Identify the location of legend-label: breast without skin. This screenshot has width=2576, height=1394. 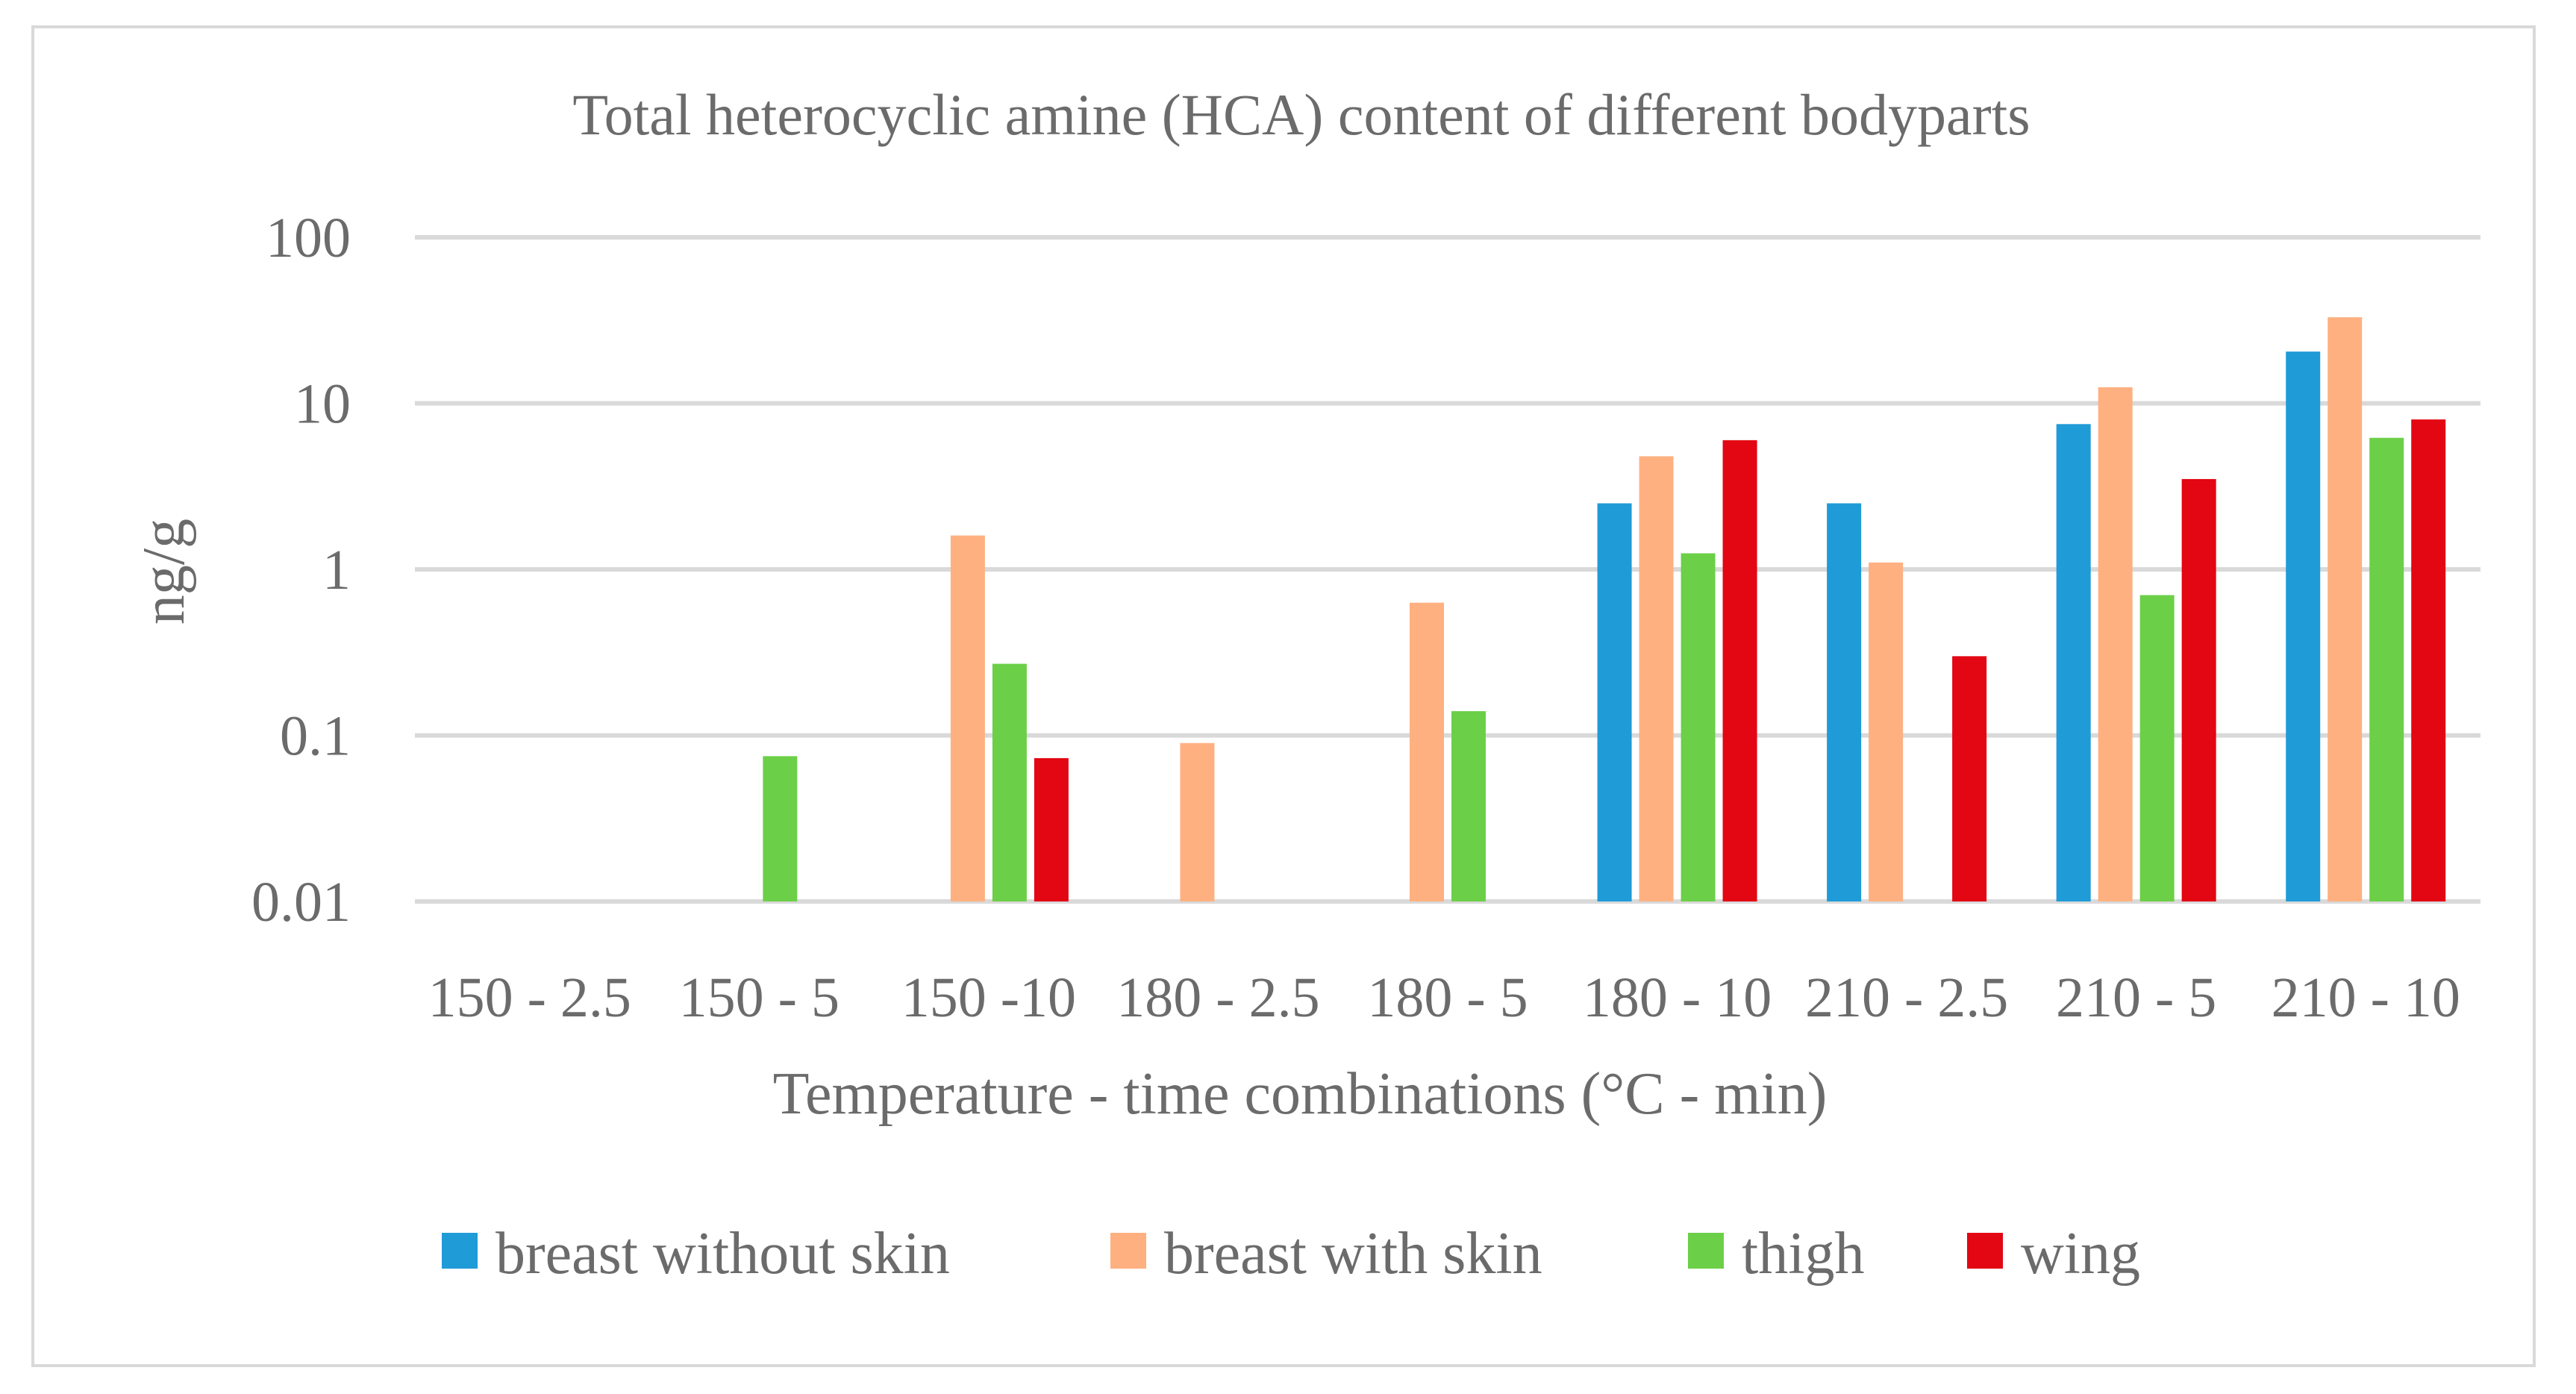
(722, 1254).